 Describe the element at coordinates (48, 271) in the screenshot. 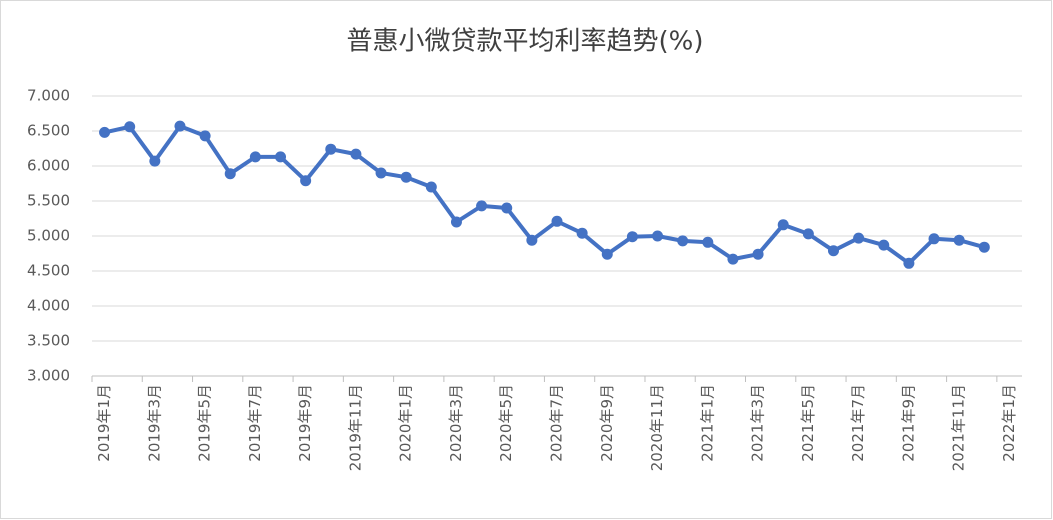

I see `y-tick-label: 4.500` at that location.